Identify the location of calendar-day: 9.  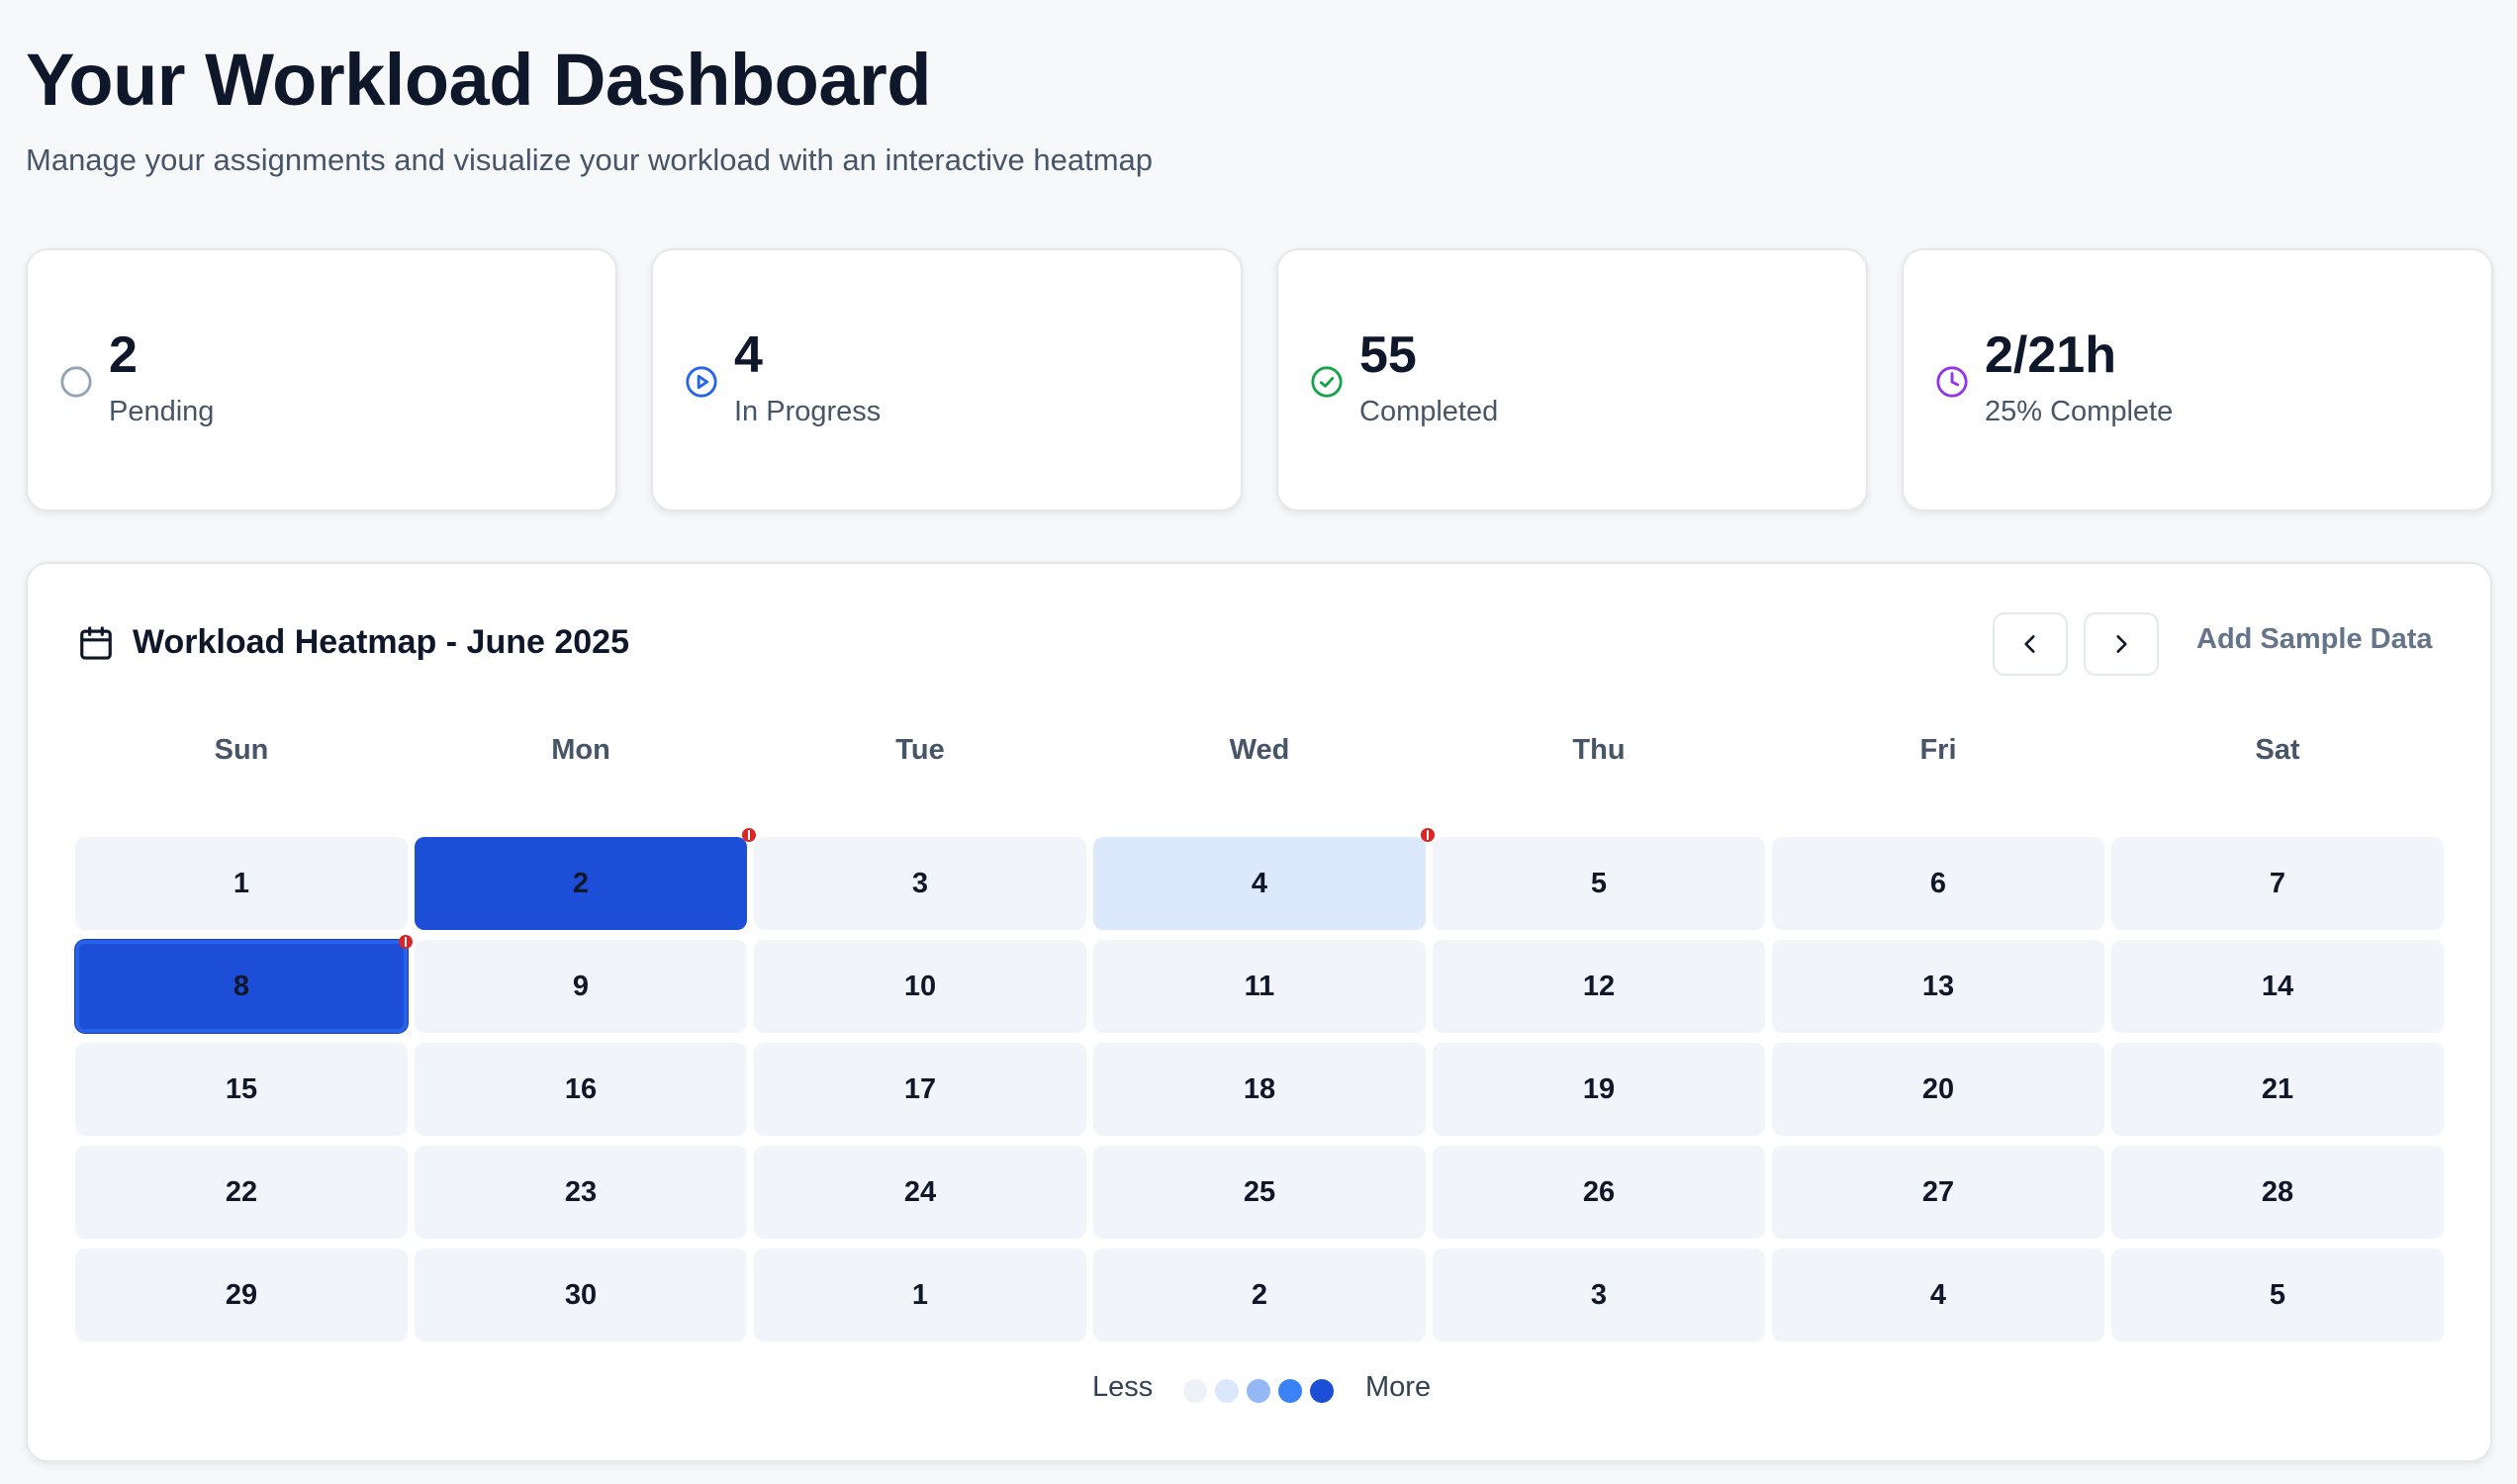
(581, 986).